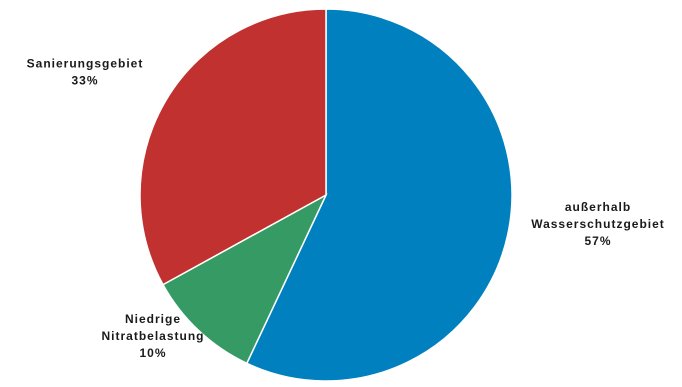  I want to click on slice-name-label: Sanierungsgebiet, so click(85, 64).